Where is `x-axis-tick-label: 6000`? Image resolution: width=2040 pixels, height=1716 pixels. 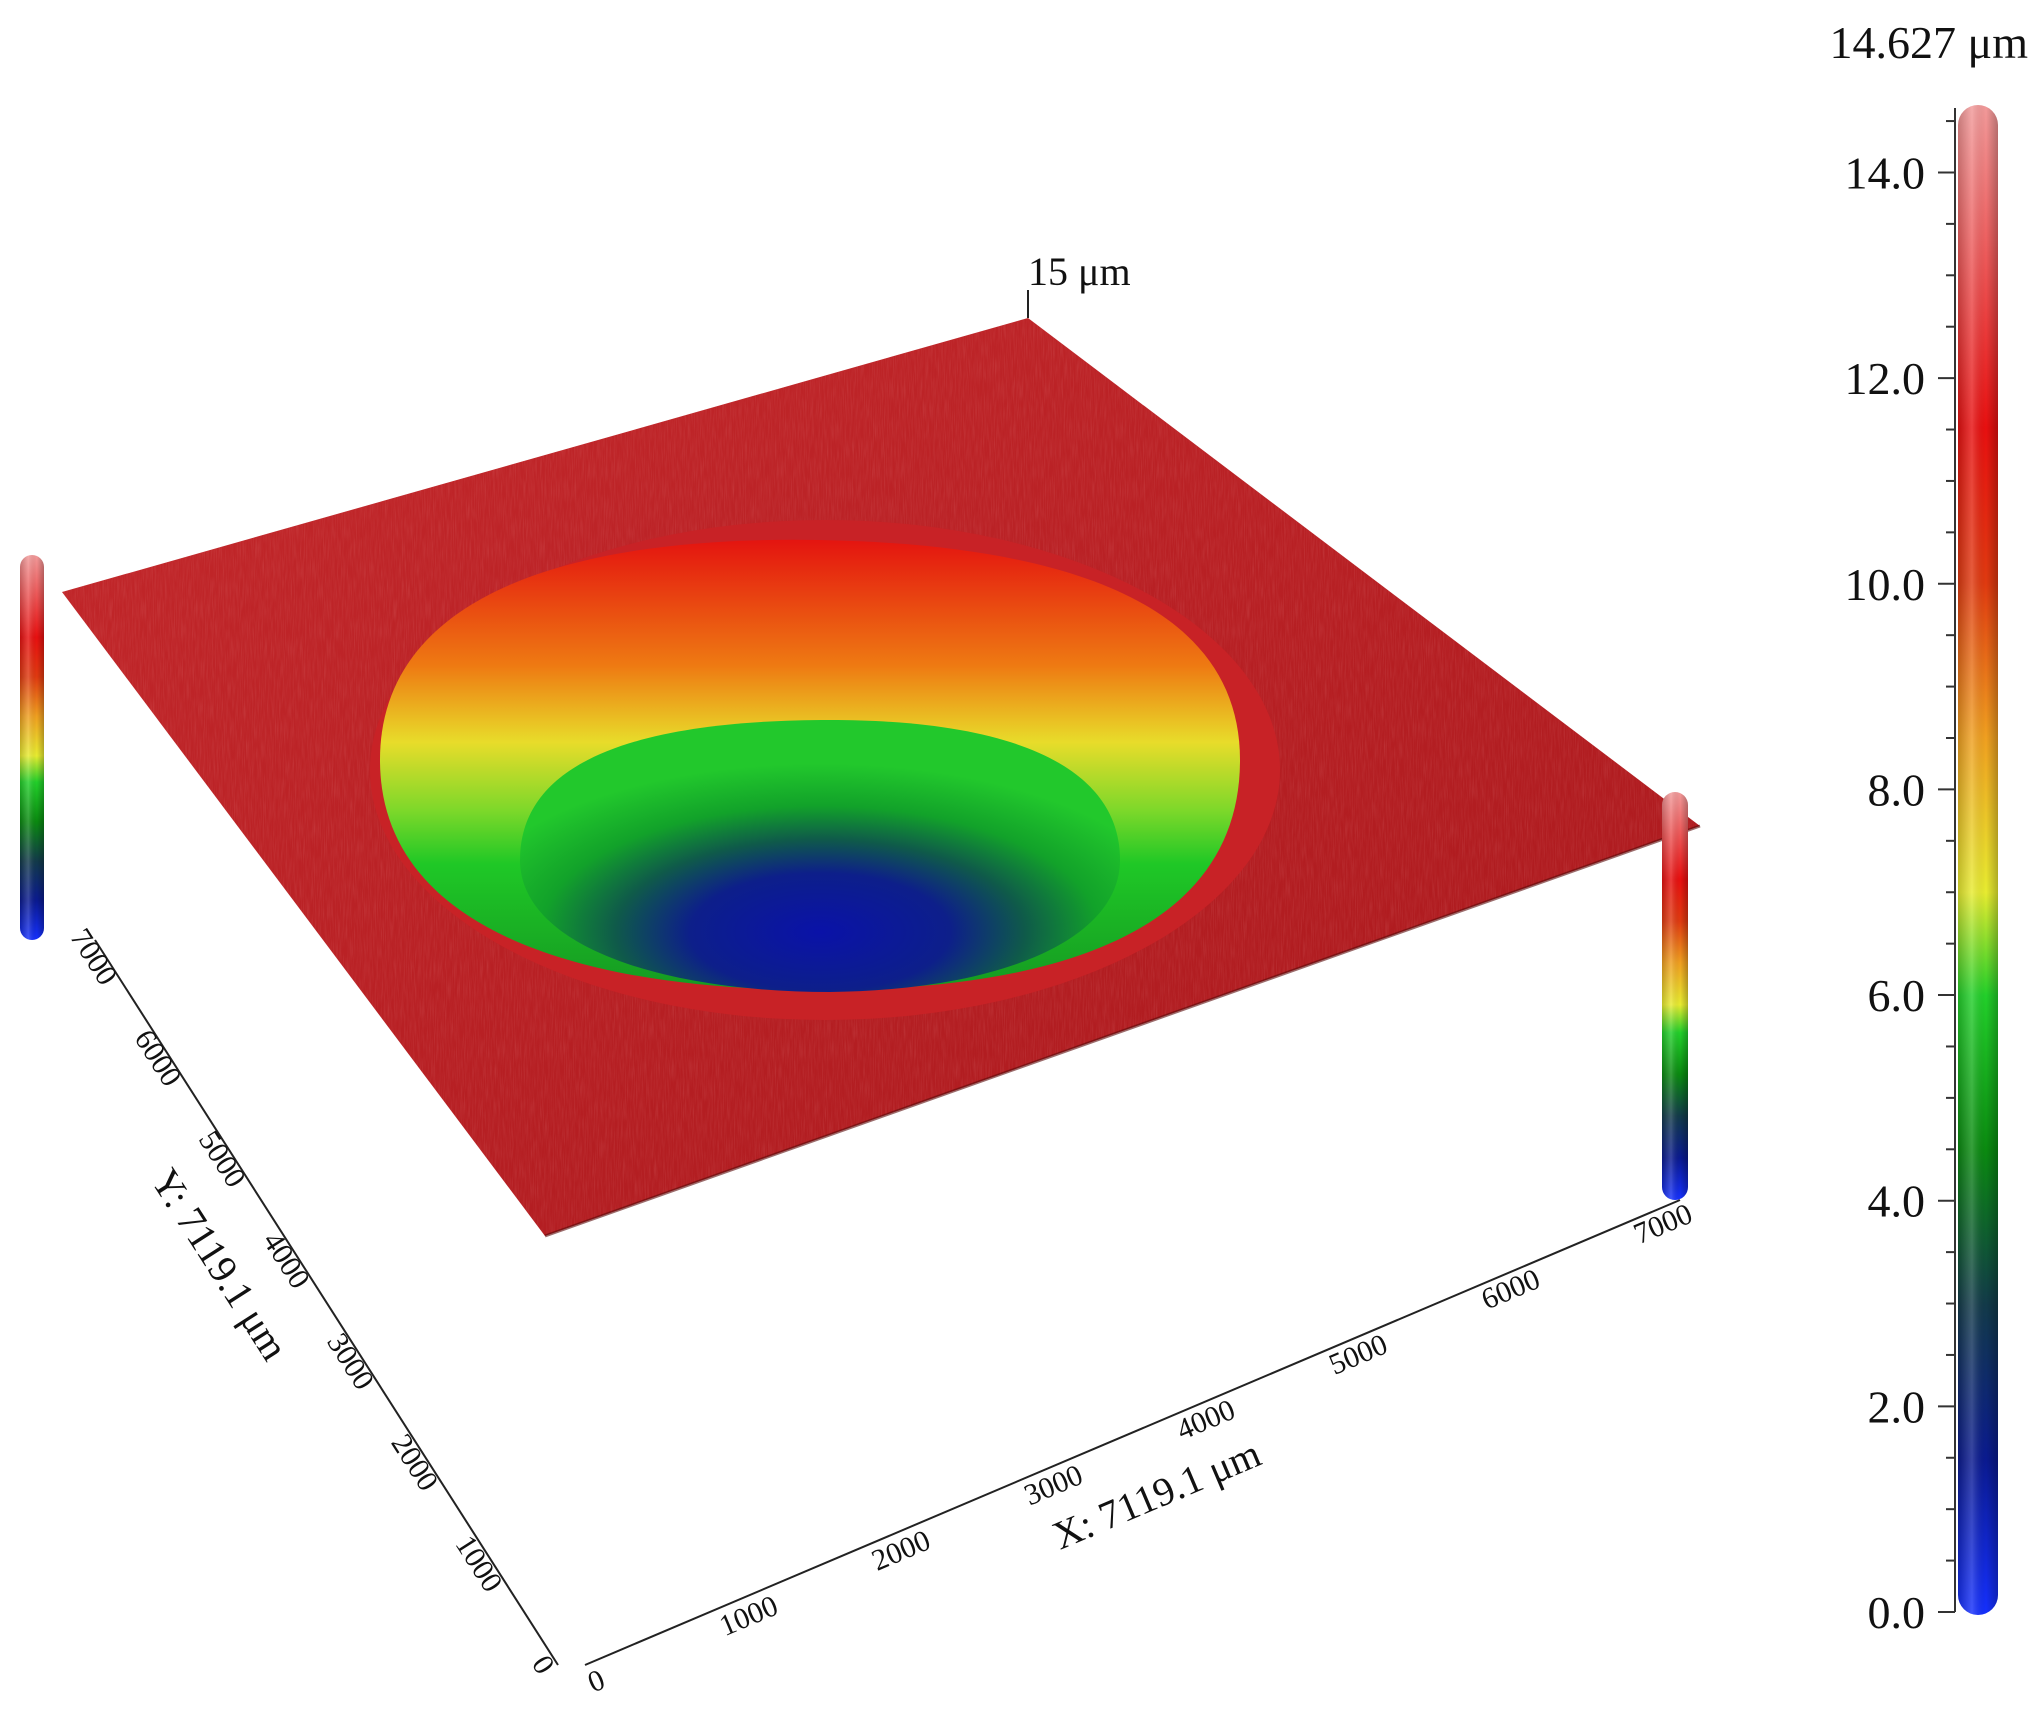
x-axis-tick-label: 6000 is located at coordinates (1511, 1289).